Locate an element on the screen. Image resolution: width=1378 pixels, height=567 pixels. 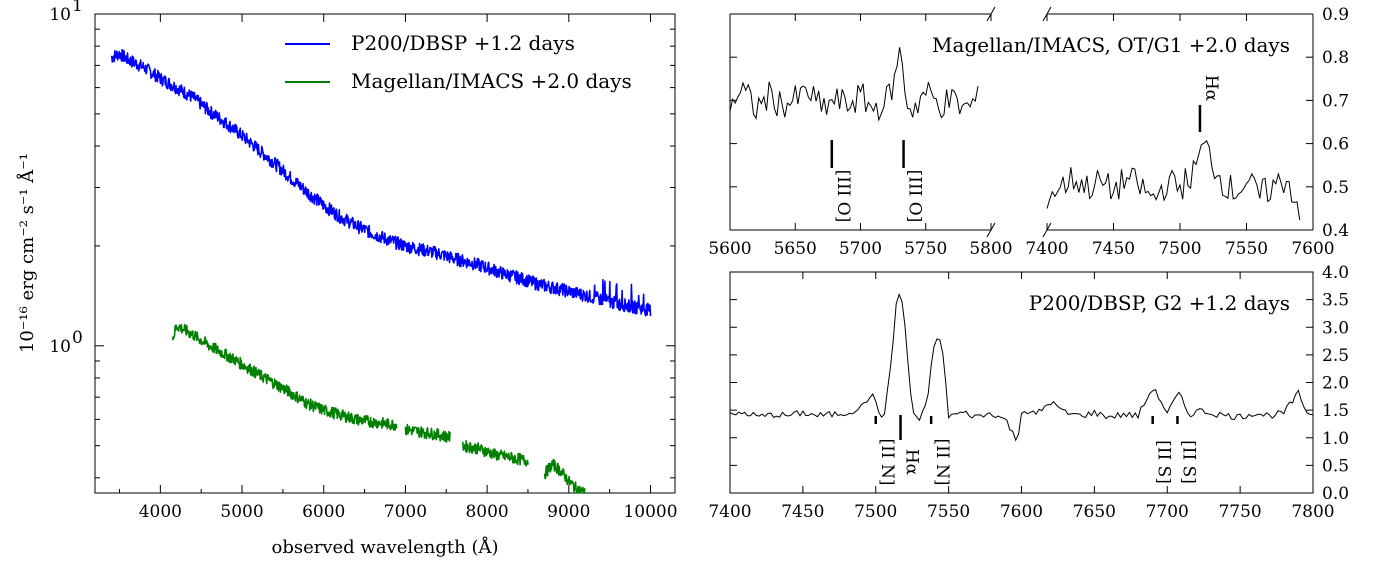
legend-label-1: Magellan/IMACS +2.0 days is located at coordinates (491, 81).